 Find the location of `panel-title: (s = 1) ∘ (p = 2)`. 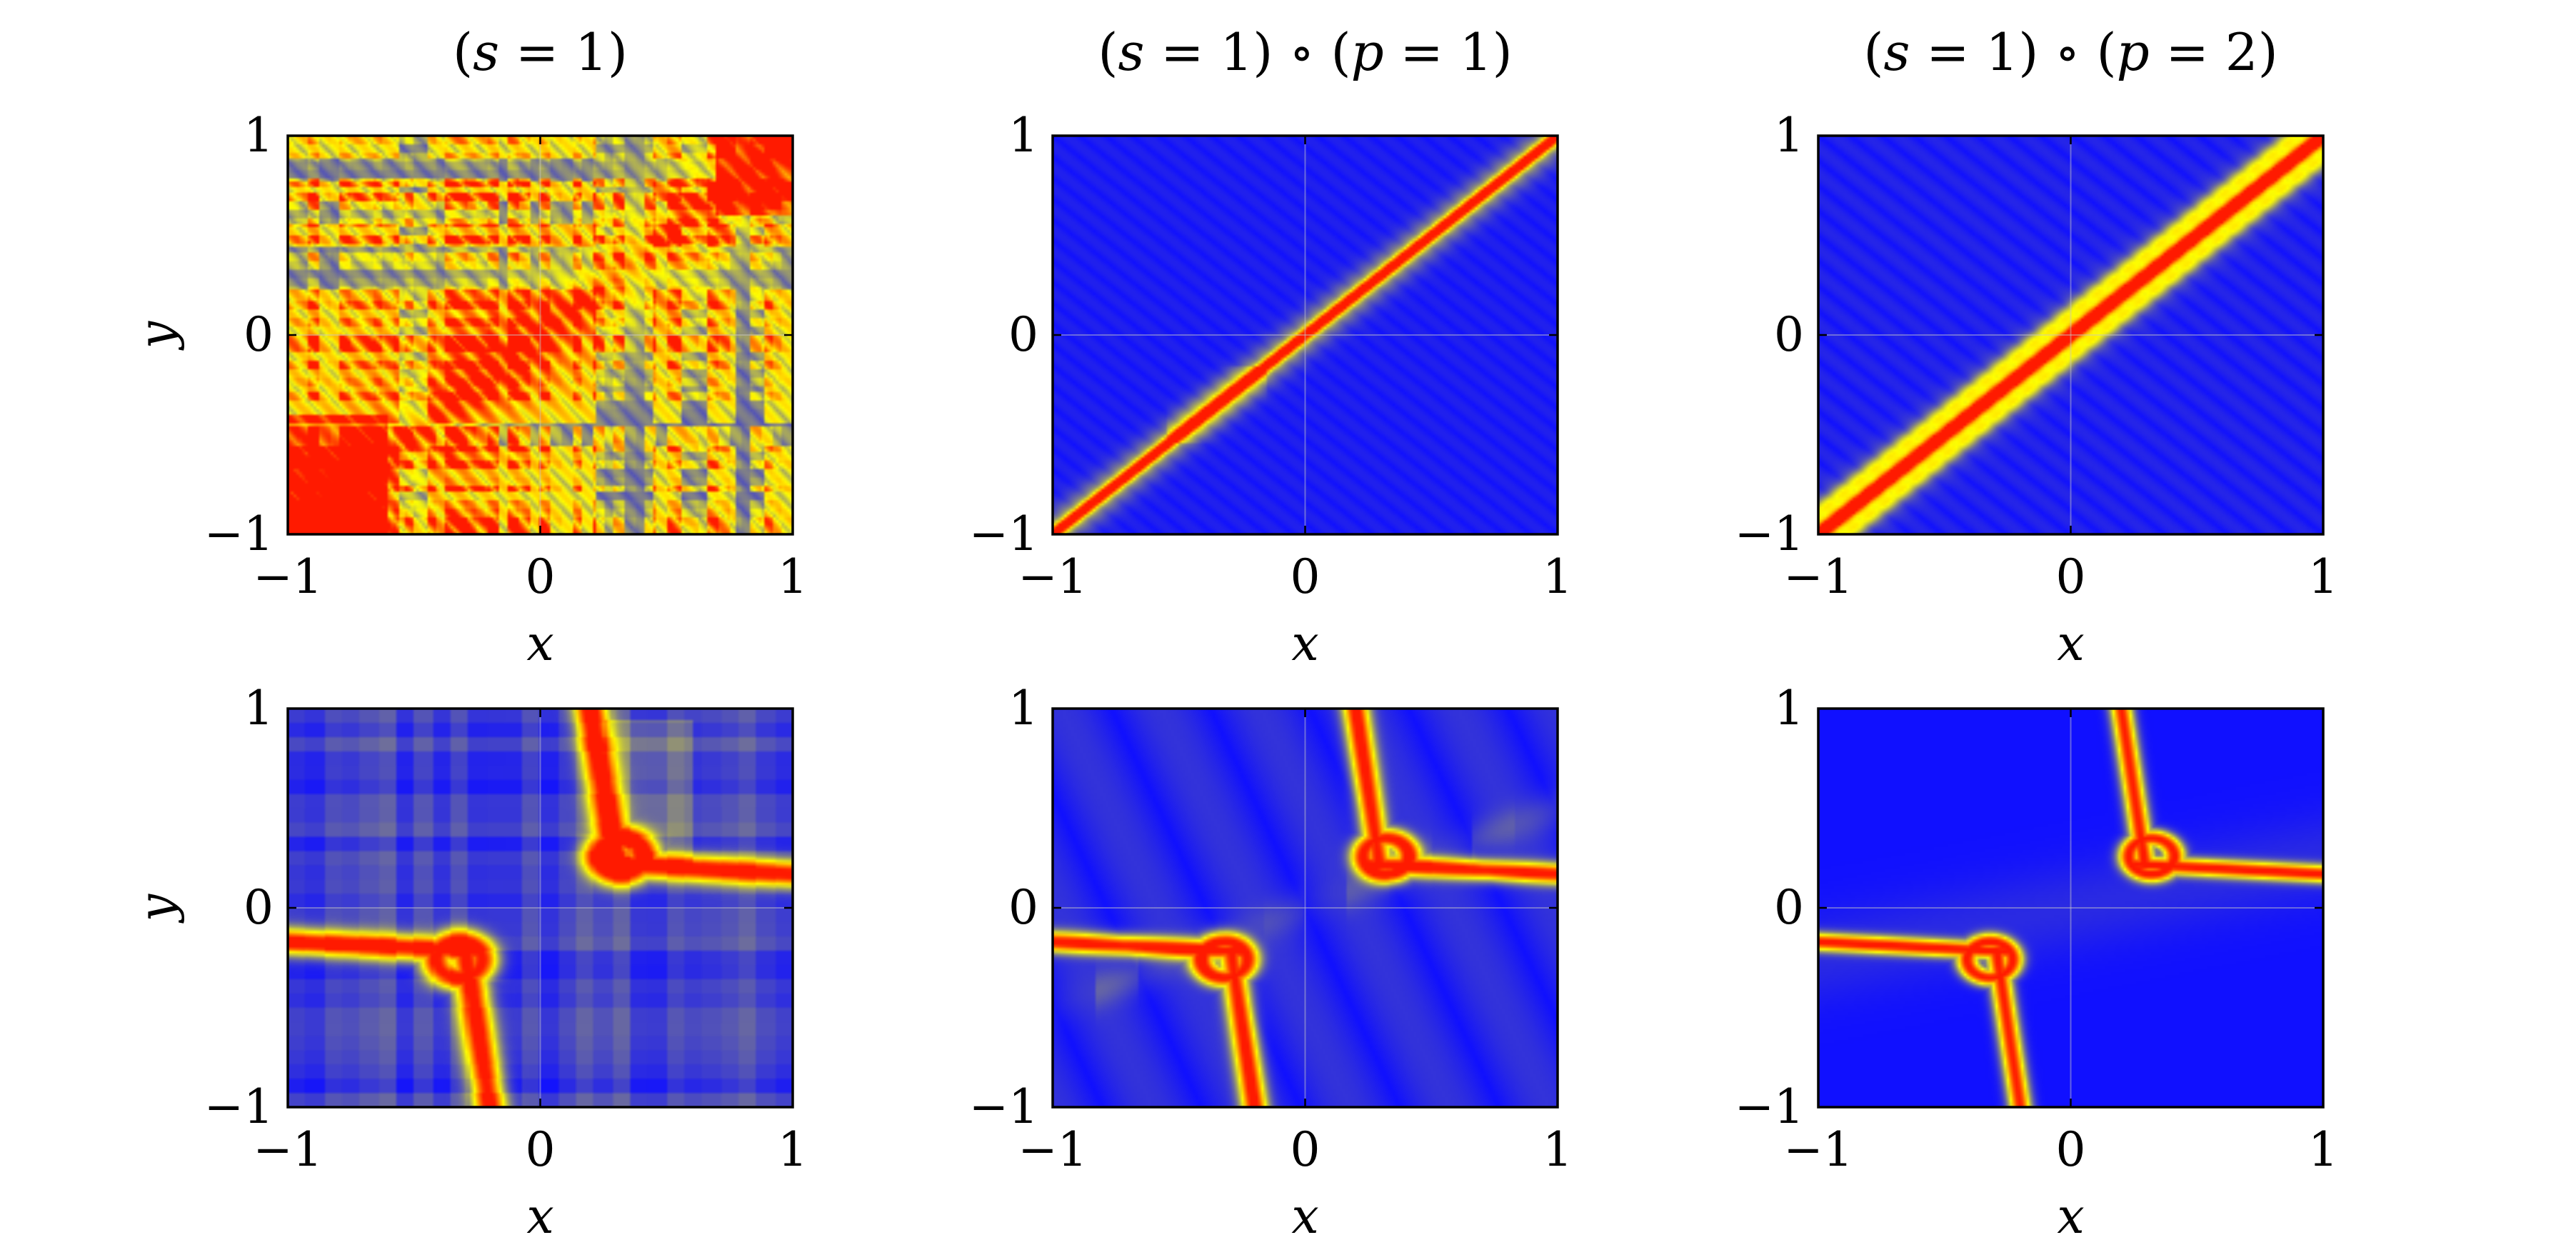

panel-title: (s = 1) ∘ (p = 2) is located at coordinates (2070, 52).